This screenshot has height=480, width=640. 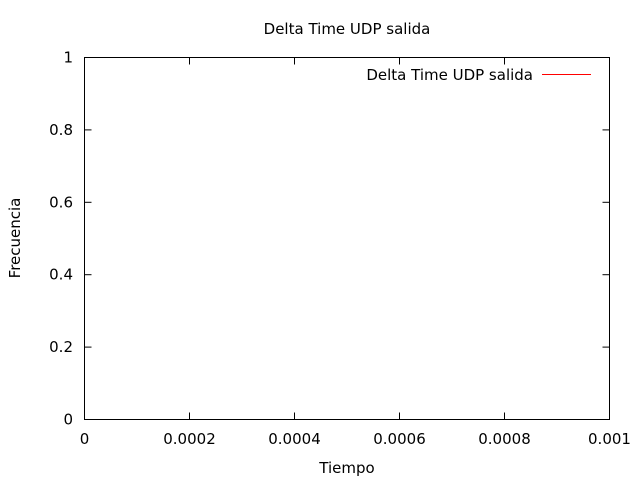 What do you see at coordinates (189, 439) in the screenshot?
I see `x-tick-label: 0.0002` at bounding box center [189, 439].